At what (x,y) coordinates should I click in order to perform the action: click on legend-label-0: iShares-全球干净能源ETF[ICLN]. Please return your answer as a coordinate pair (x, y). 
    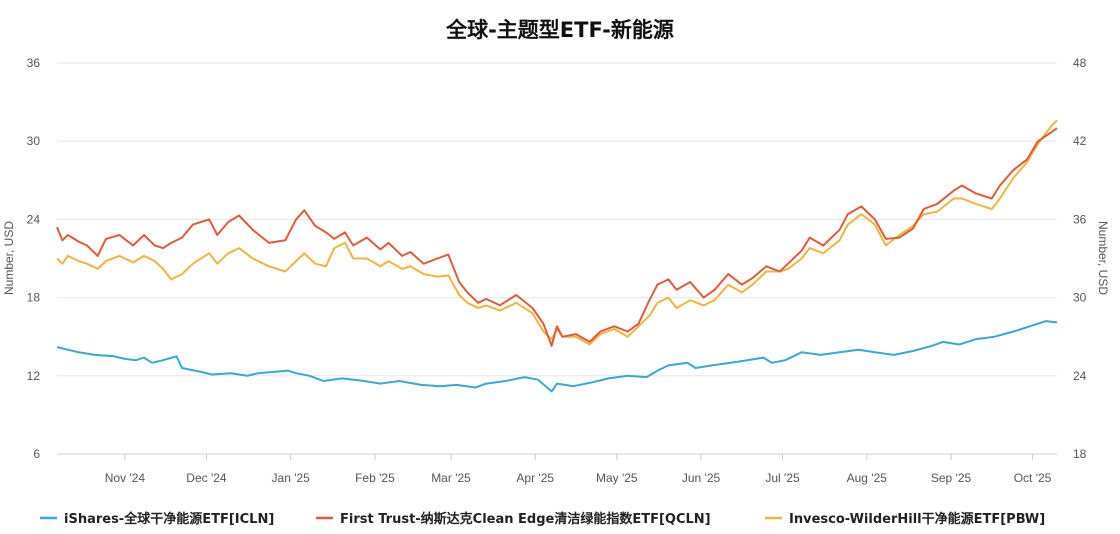
    Looking at the image, I should click on (169, 519).